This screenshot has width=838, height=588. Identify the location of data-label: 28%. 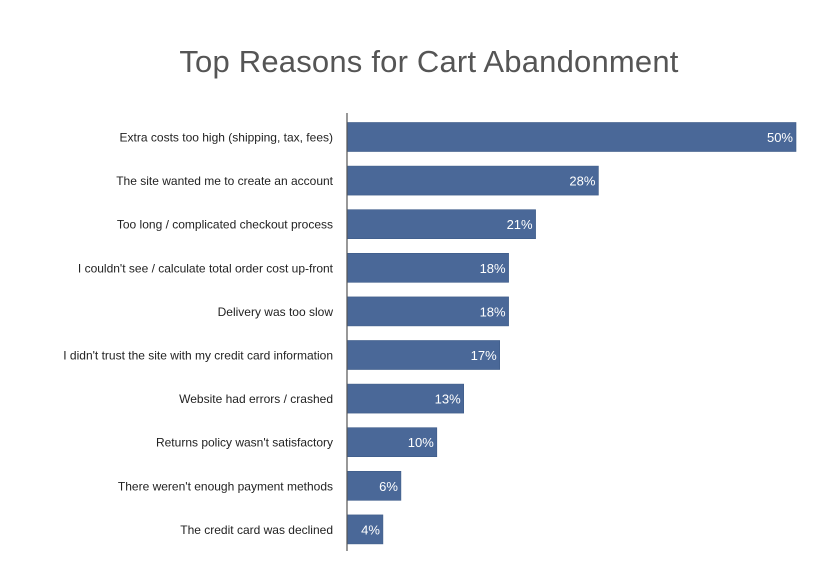
(582, 181).